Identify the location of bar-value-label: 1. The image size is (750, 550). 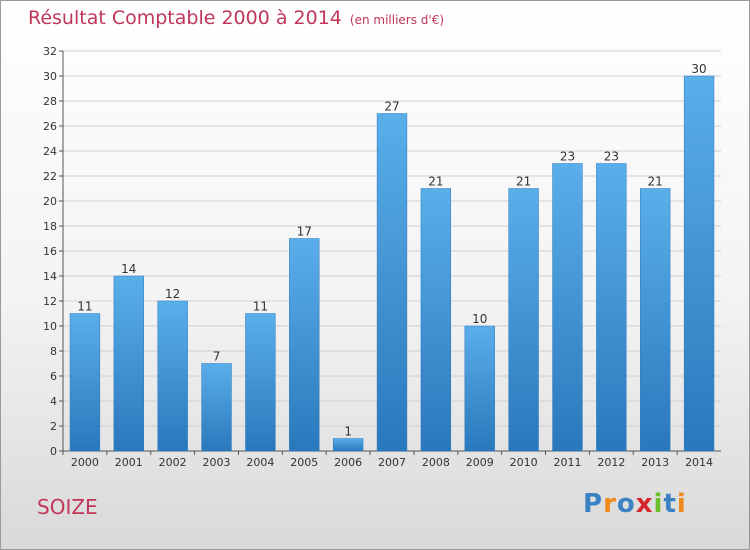
(348, 432).